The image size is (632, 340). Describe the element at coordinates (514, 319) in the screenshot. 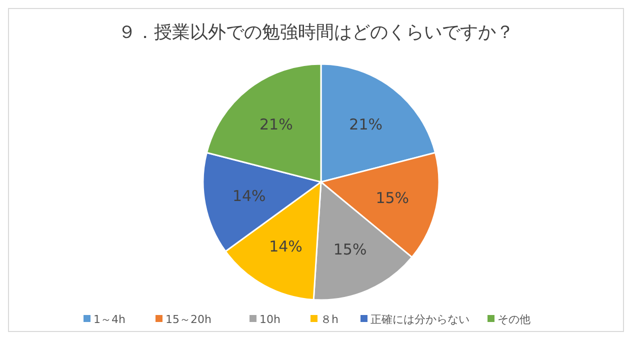

I see `legend-label: その他` at that location.